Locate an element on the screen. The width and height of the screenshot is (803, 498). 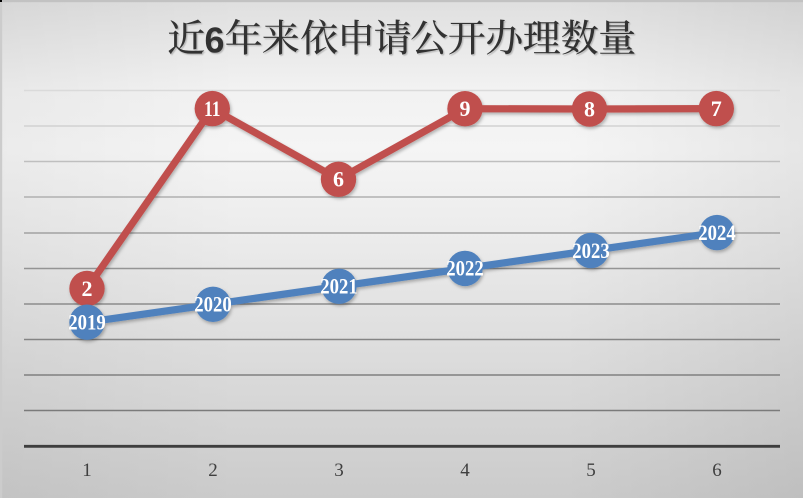
svg-text: 9 is located at coordinates (465, 108).